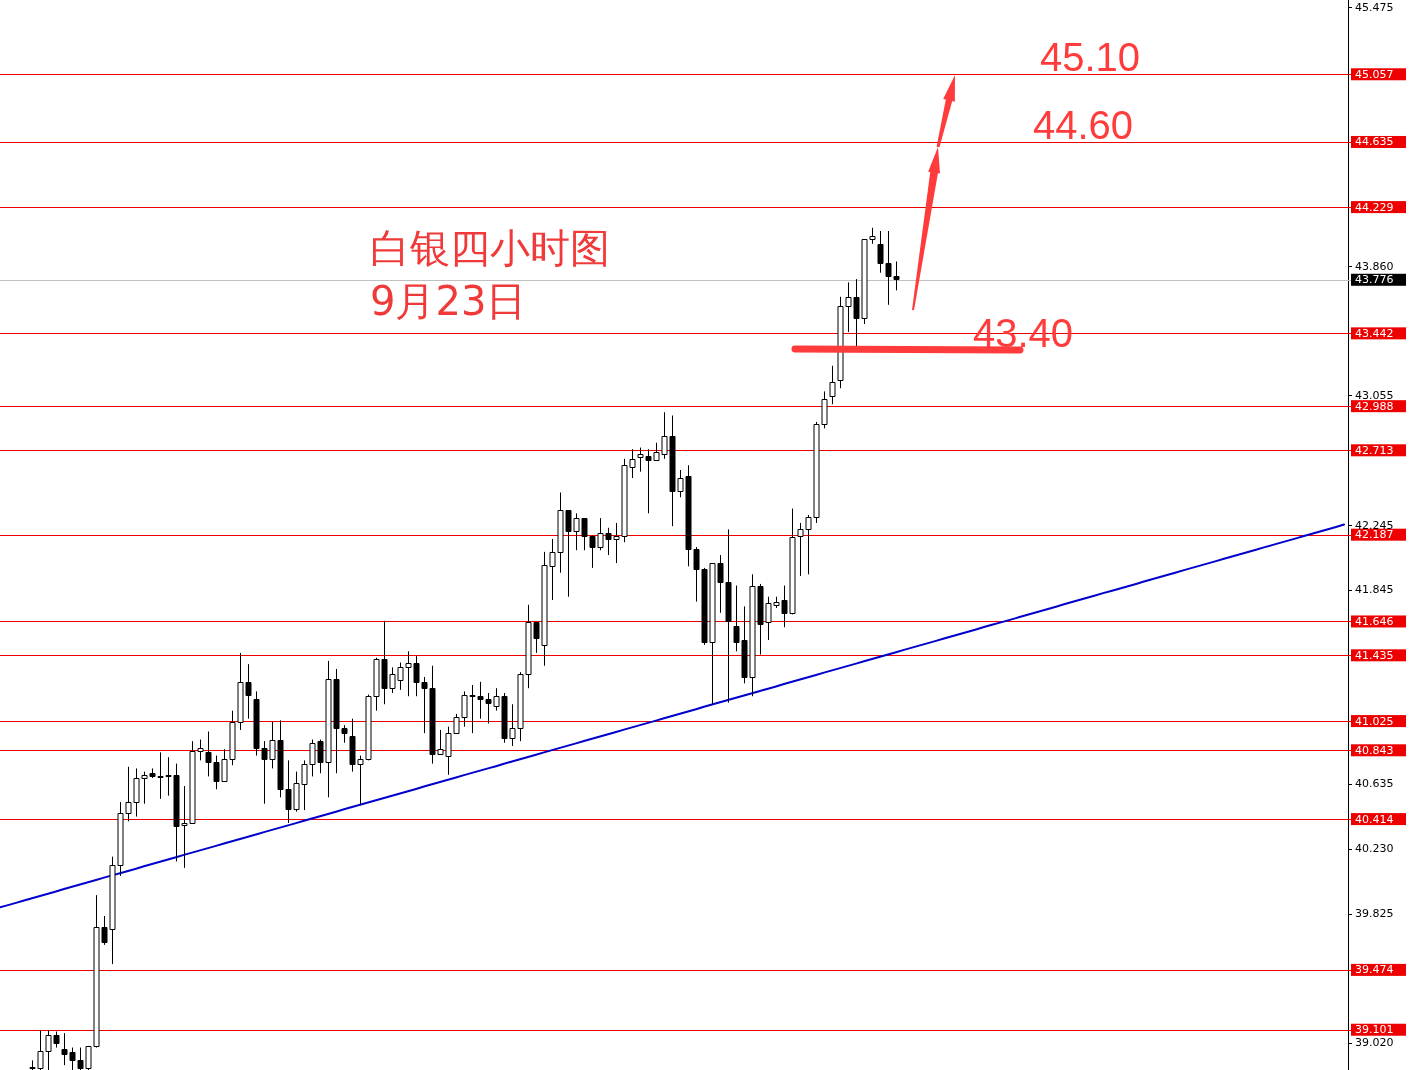 The image size is (1409, 1070). What do you see at coordinates (1374, 406) in the screenshot?
I see `ref-line-label: 42.988` at bounding box center [1374, 406].